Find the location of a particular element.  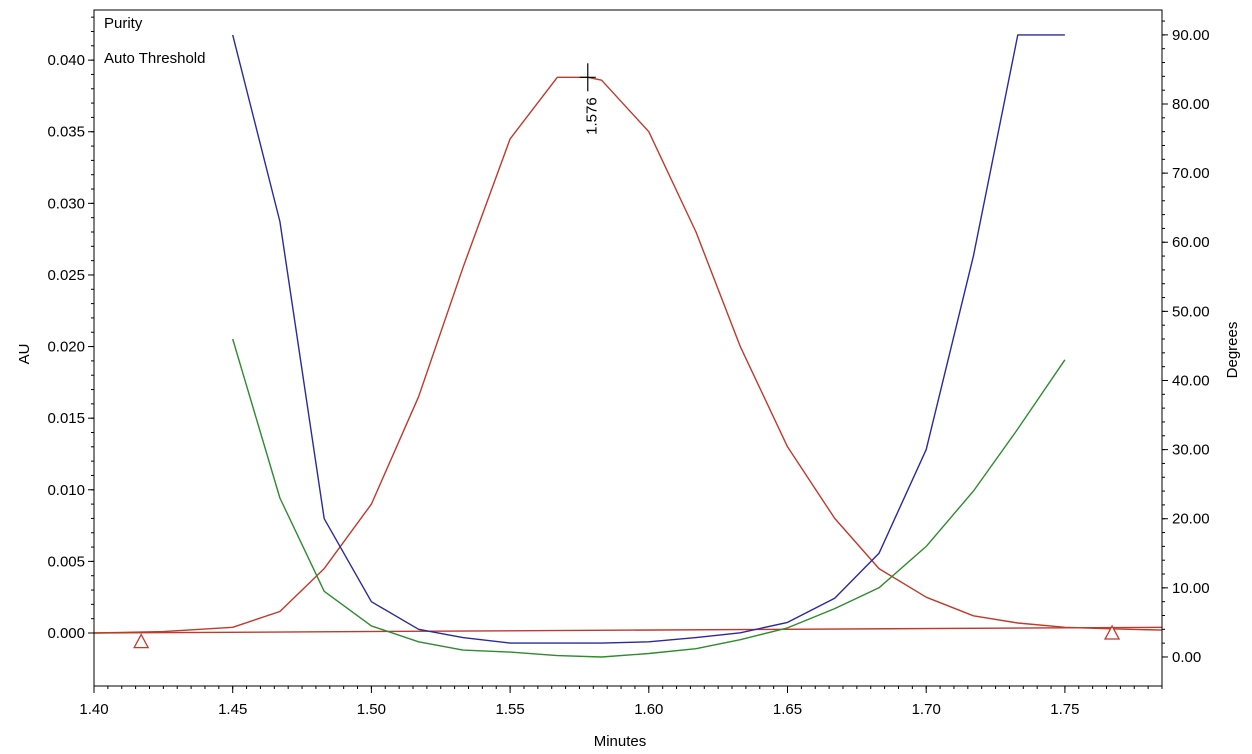

x-tick-label: 1.50 is located at coordinates (371, 709).